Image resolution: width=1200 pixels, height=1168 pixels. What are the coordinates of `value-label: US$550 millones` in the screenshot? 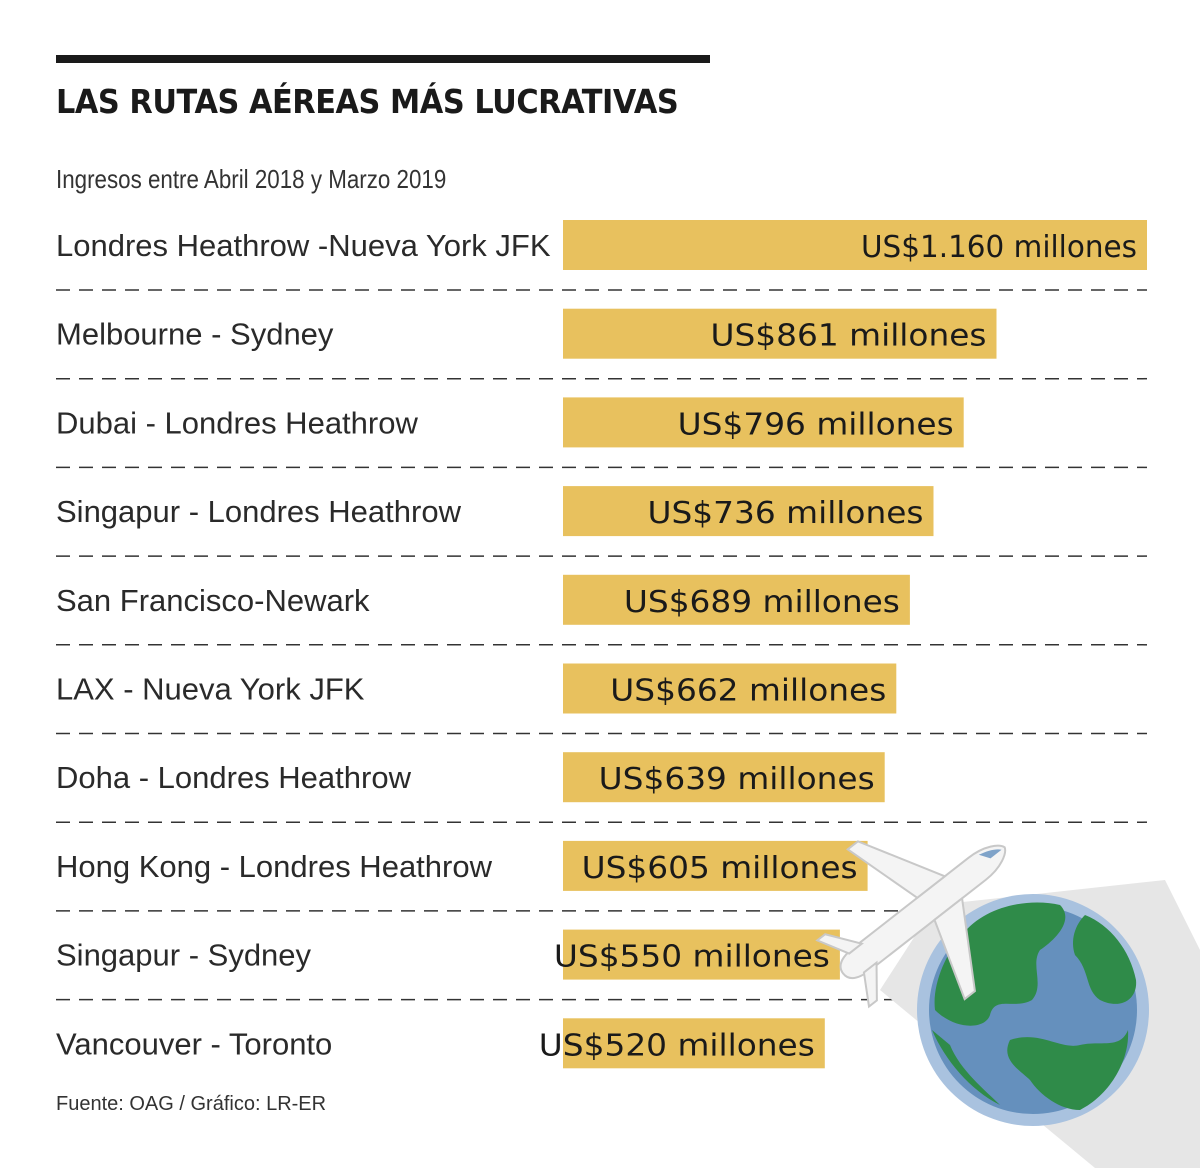 It's located at (692, 957).